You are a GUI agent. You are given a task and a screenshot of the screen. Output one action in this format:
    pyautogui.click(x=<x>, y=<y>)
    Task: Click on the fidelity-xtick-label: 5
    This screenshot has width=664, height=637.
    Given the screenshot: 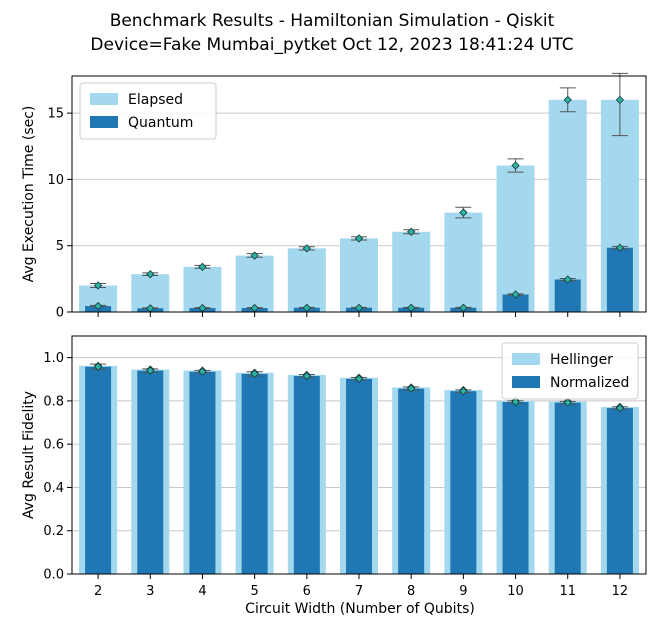 What is the action you would take?
    pyautogui.click(x=254, y=591)
    